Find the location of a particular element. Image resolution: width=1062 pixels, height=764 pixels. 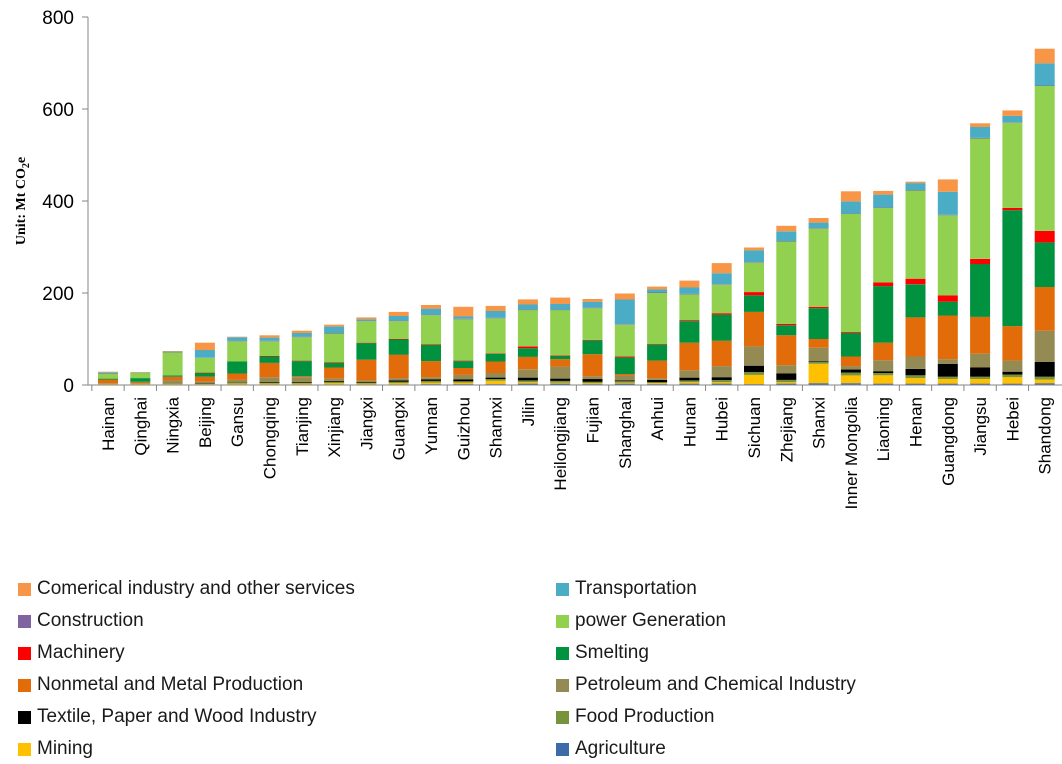

bar-segment-petroleum-and-chemical-industry-shannxi is located at coordinates (495, 375).